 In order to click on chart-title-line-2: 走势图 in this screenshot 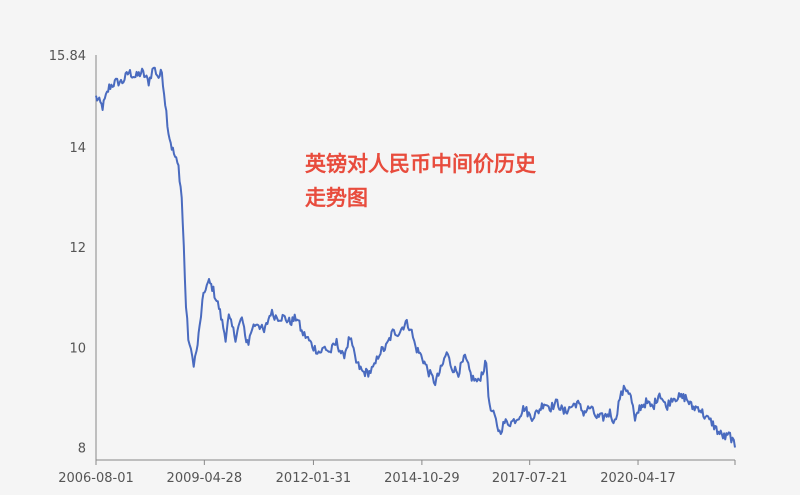, I will do `click(336, 198)`.